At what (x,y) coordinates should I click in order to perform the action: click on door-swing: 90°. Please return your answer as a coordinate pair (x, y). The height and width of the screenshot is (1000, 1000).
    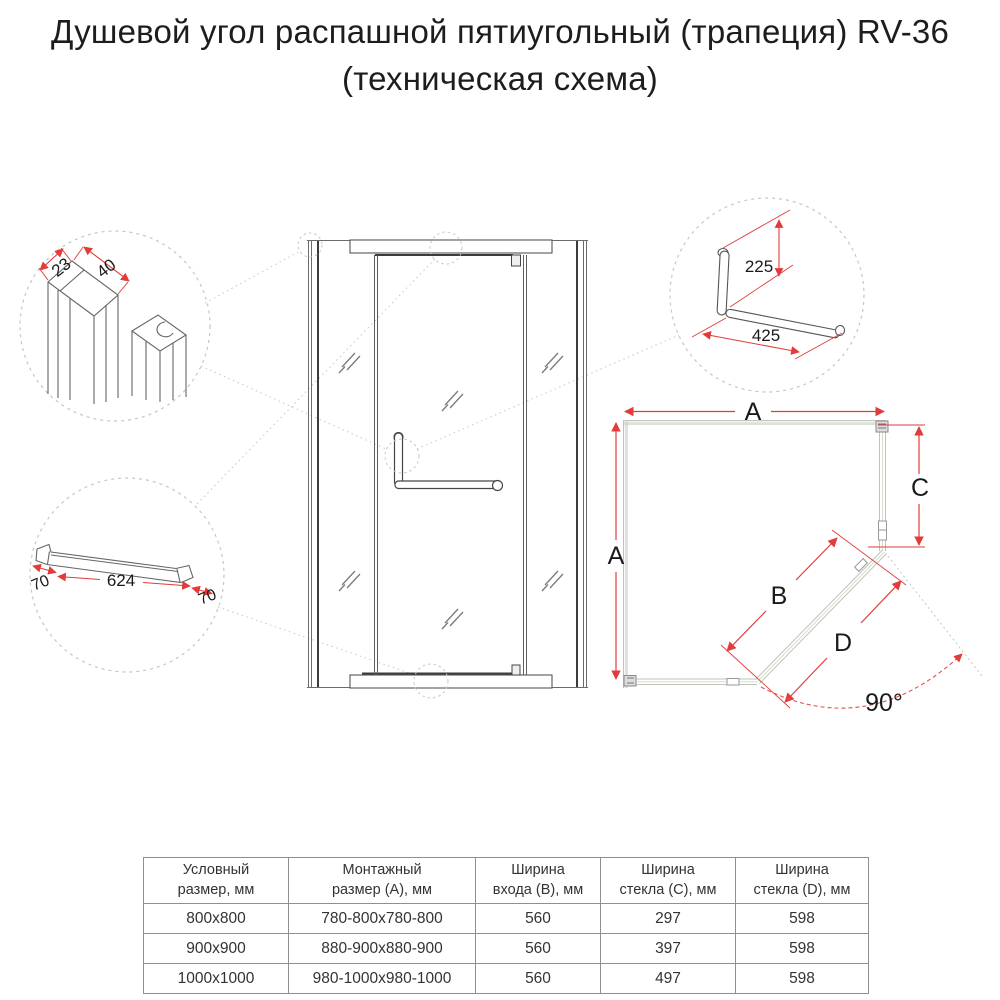
    Looking at the image, I should click on (871, 636).